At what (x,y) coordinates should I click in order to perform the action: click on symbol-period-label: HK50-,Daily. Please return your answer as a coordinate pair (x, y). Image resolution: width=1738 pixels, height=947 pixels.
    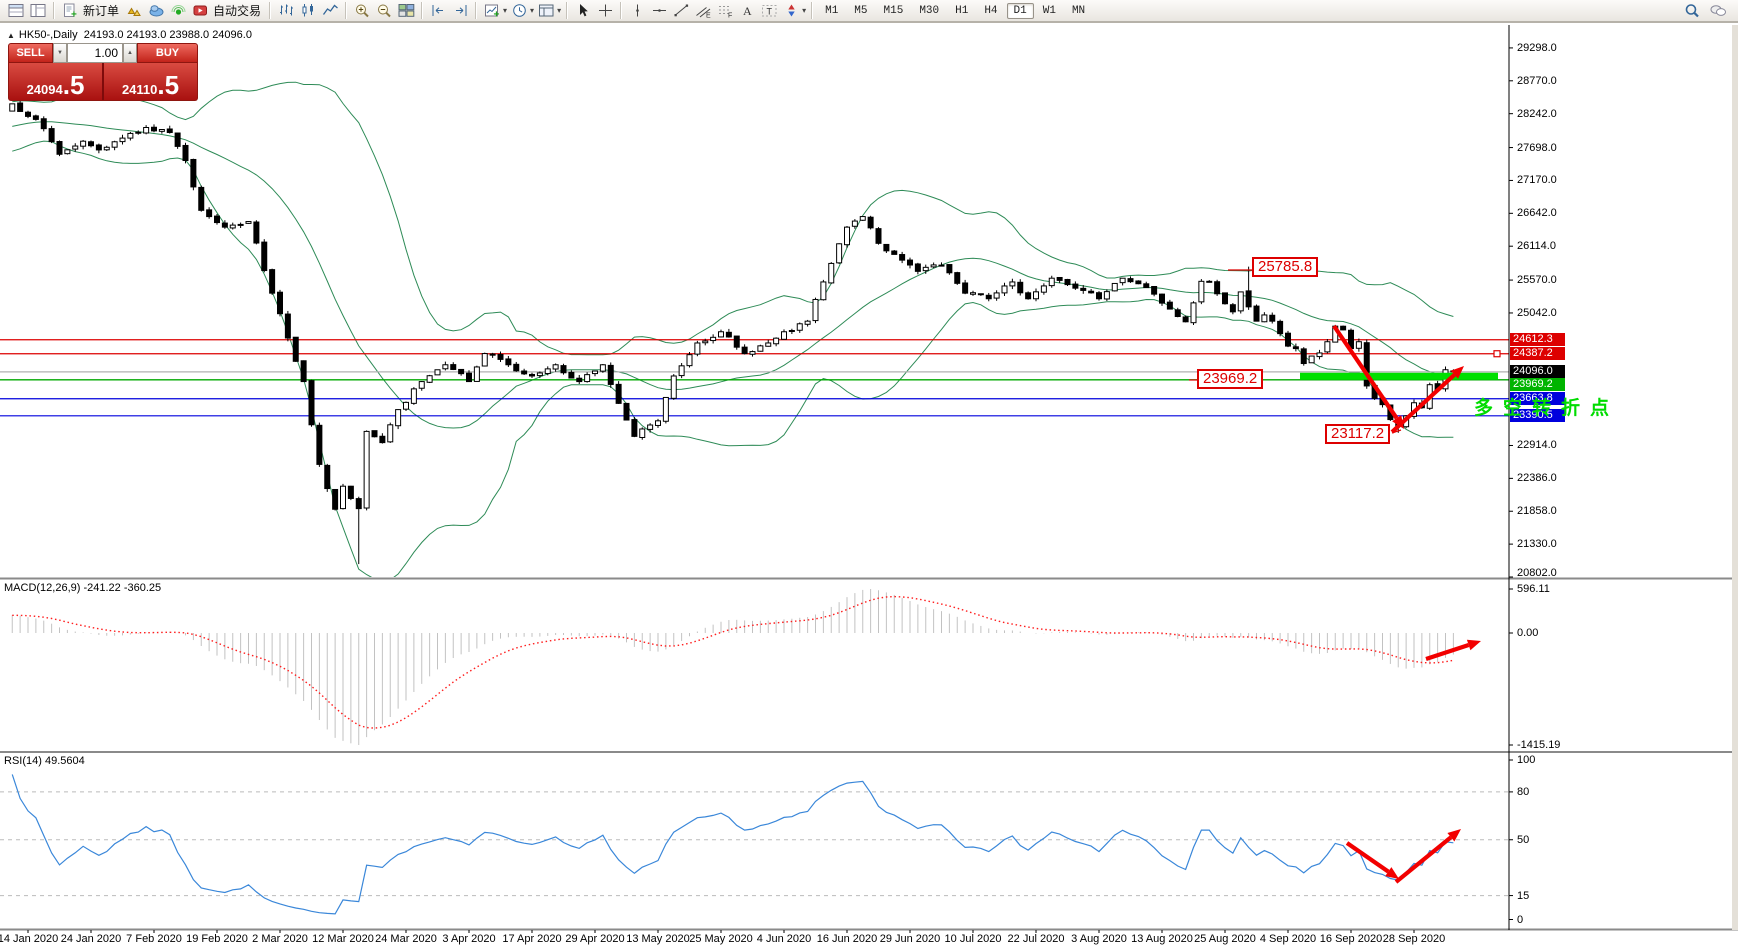
    Looking at the image, I should click on (48, 35).